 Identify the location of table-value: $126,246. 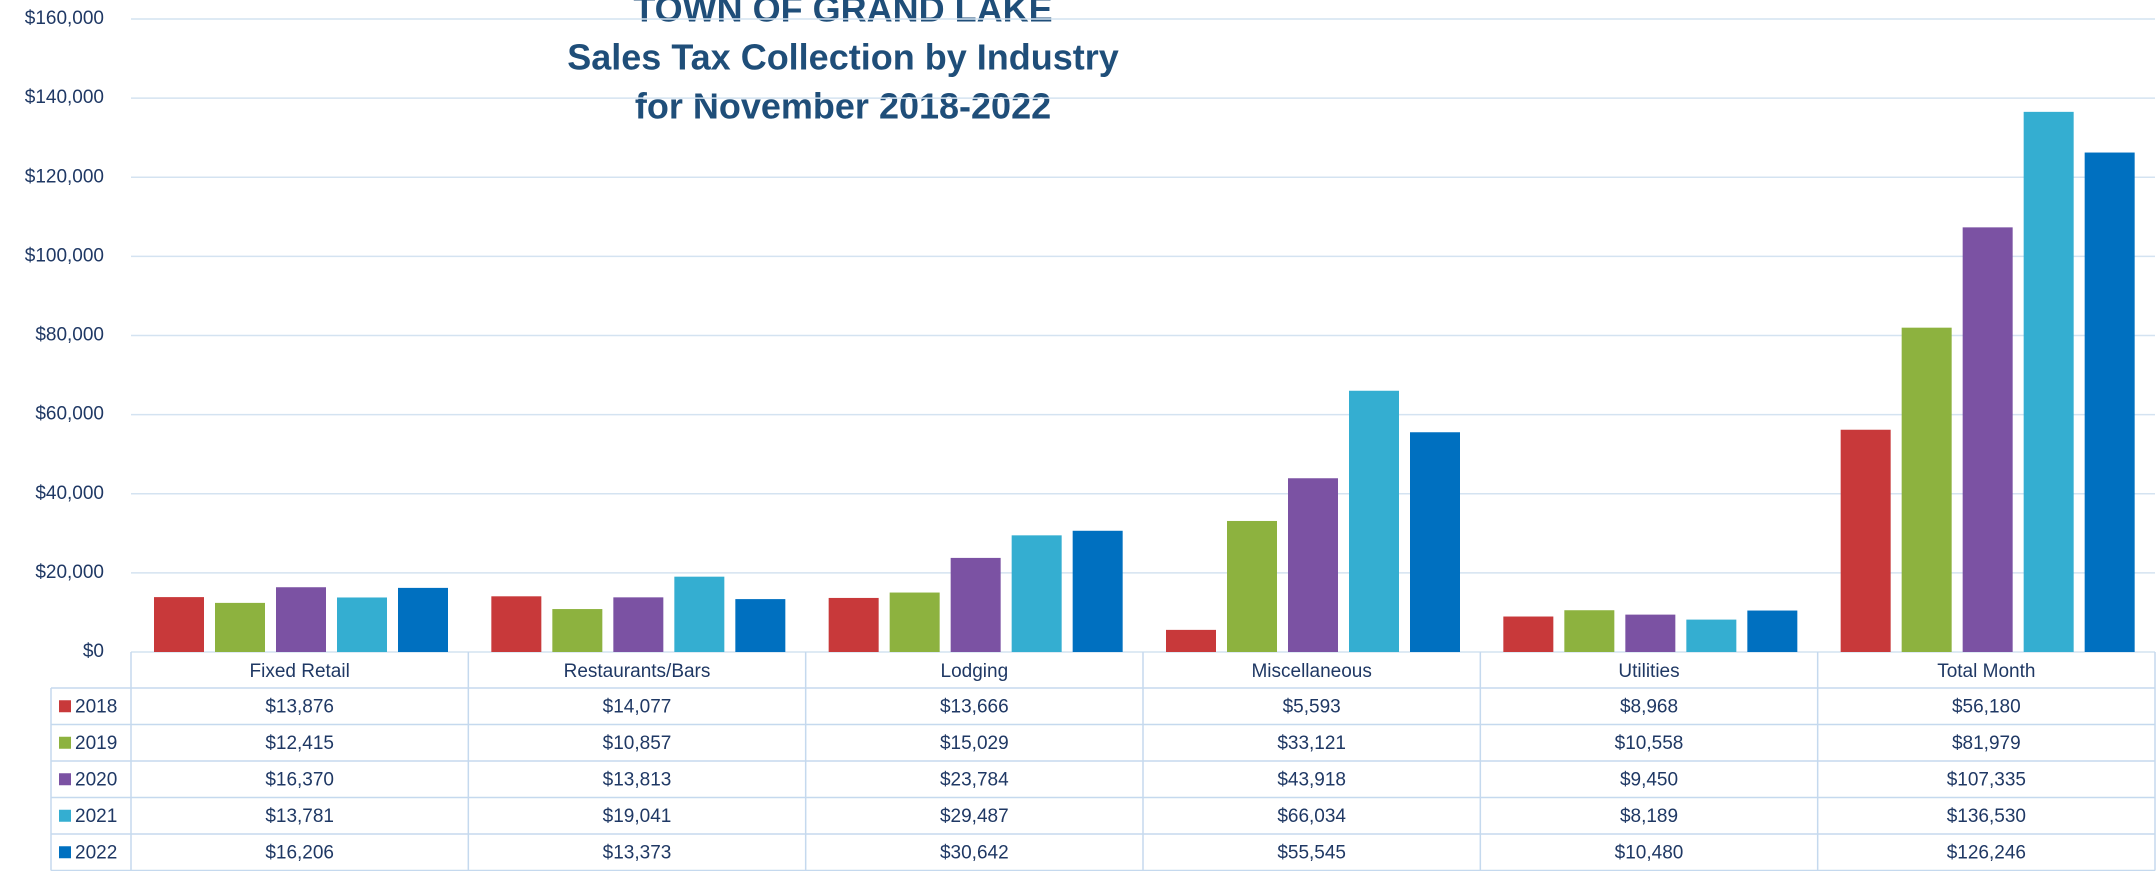
(1986, 852).